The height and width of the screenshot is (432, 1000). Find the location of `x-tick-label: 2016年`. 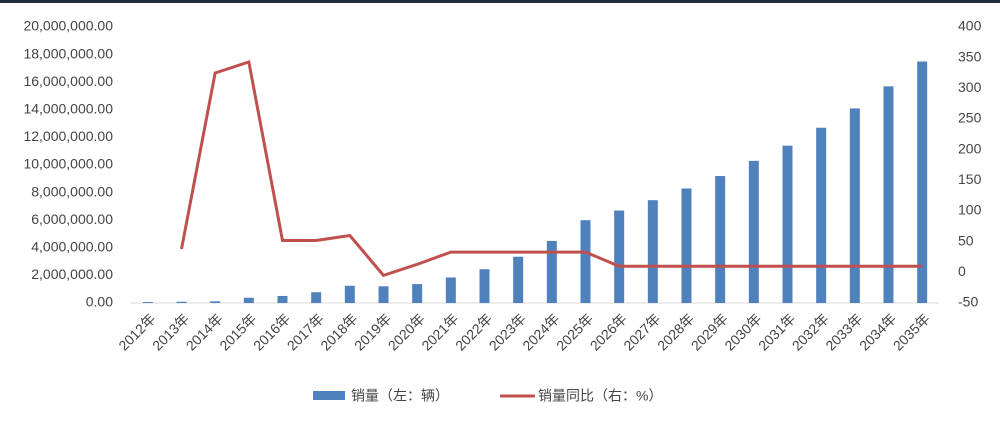

x-tick-label: 2016年 is located at coordinates (271, 331).